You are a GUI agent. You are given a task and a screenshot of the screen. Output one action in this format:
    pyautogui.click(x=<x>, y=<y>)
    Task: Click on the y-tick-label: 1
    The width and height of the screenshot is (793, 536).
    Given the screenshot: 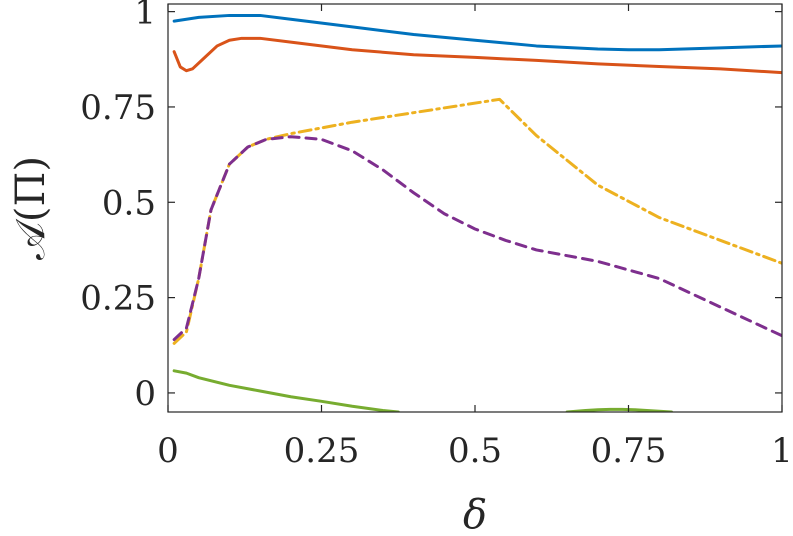 What is the action you would take?
    pyautogui.click(x=145, y=16)
    